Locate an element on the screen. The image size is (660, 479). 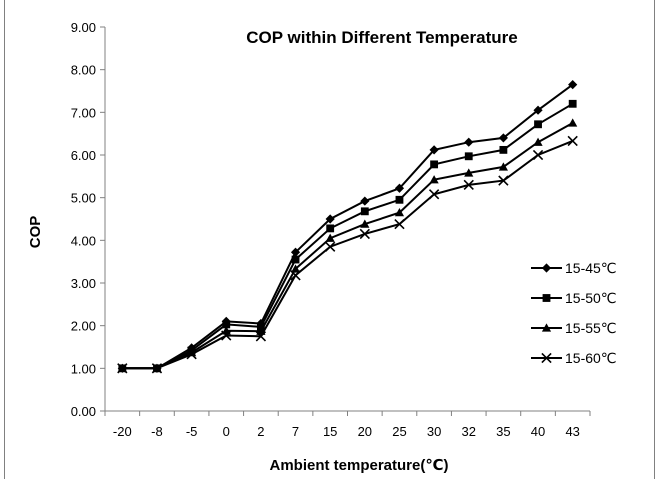
x-tick-label: -8 is located at coordinates (157, 431).